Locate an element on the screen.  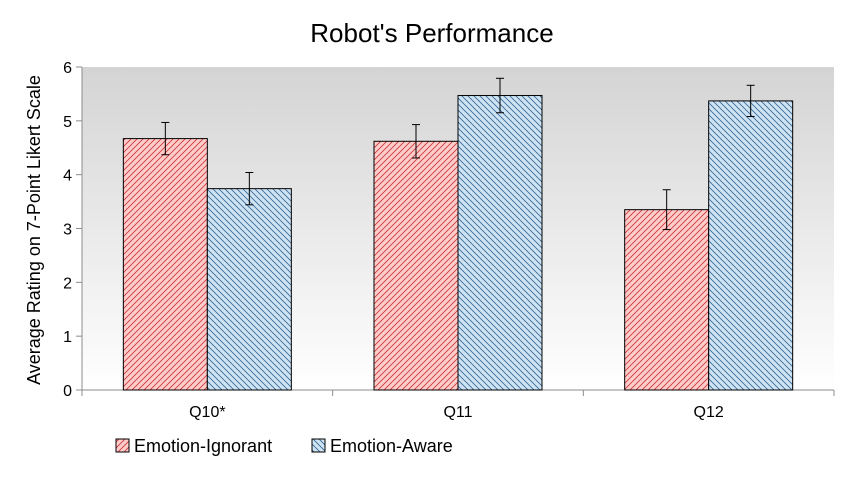
x-tick-label: Q10* is located at coordinates (207, 412).